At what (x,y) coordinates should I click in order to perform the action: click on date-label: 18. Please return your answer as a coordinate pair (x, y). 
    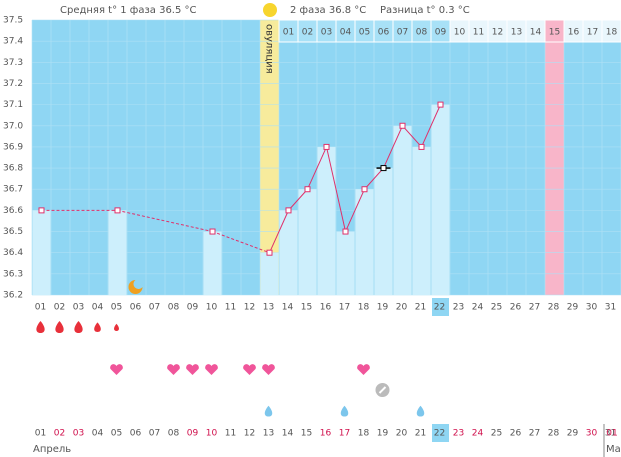
    Looking at the image, I should click on (364, 308).